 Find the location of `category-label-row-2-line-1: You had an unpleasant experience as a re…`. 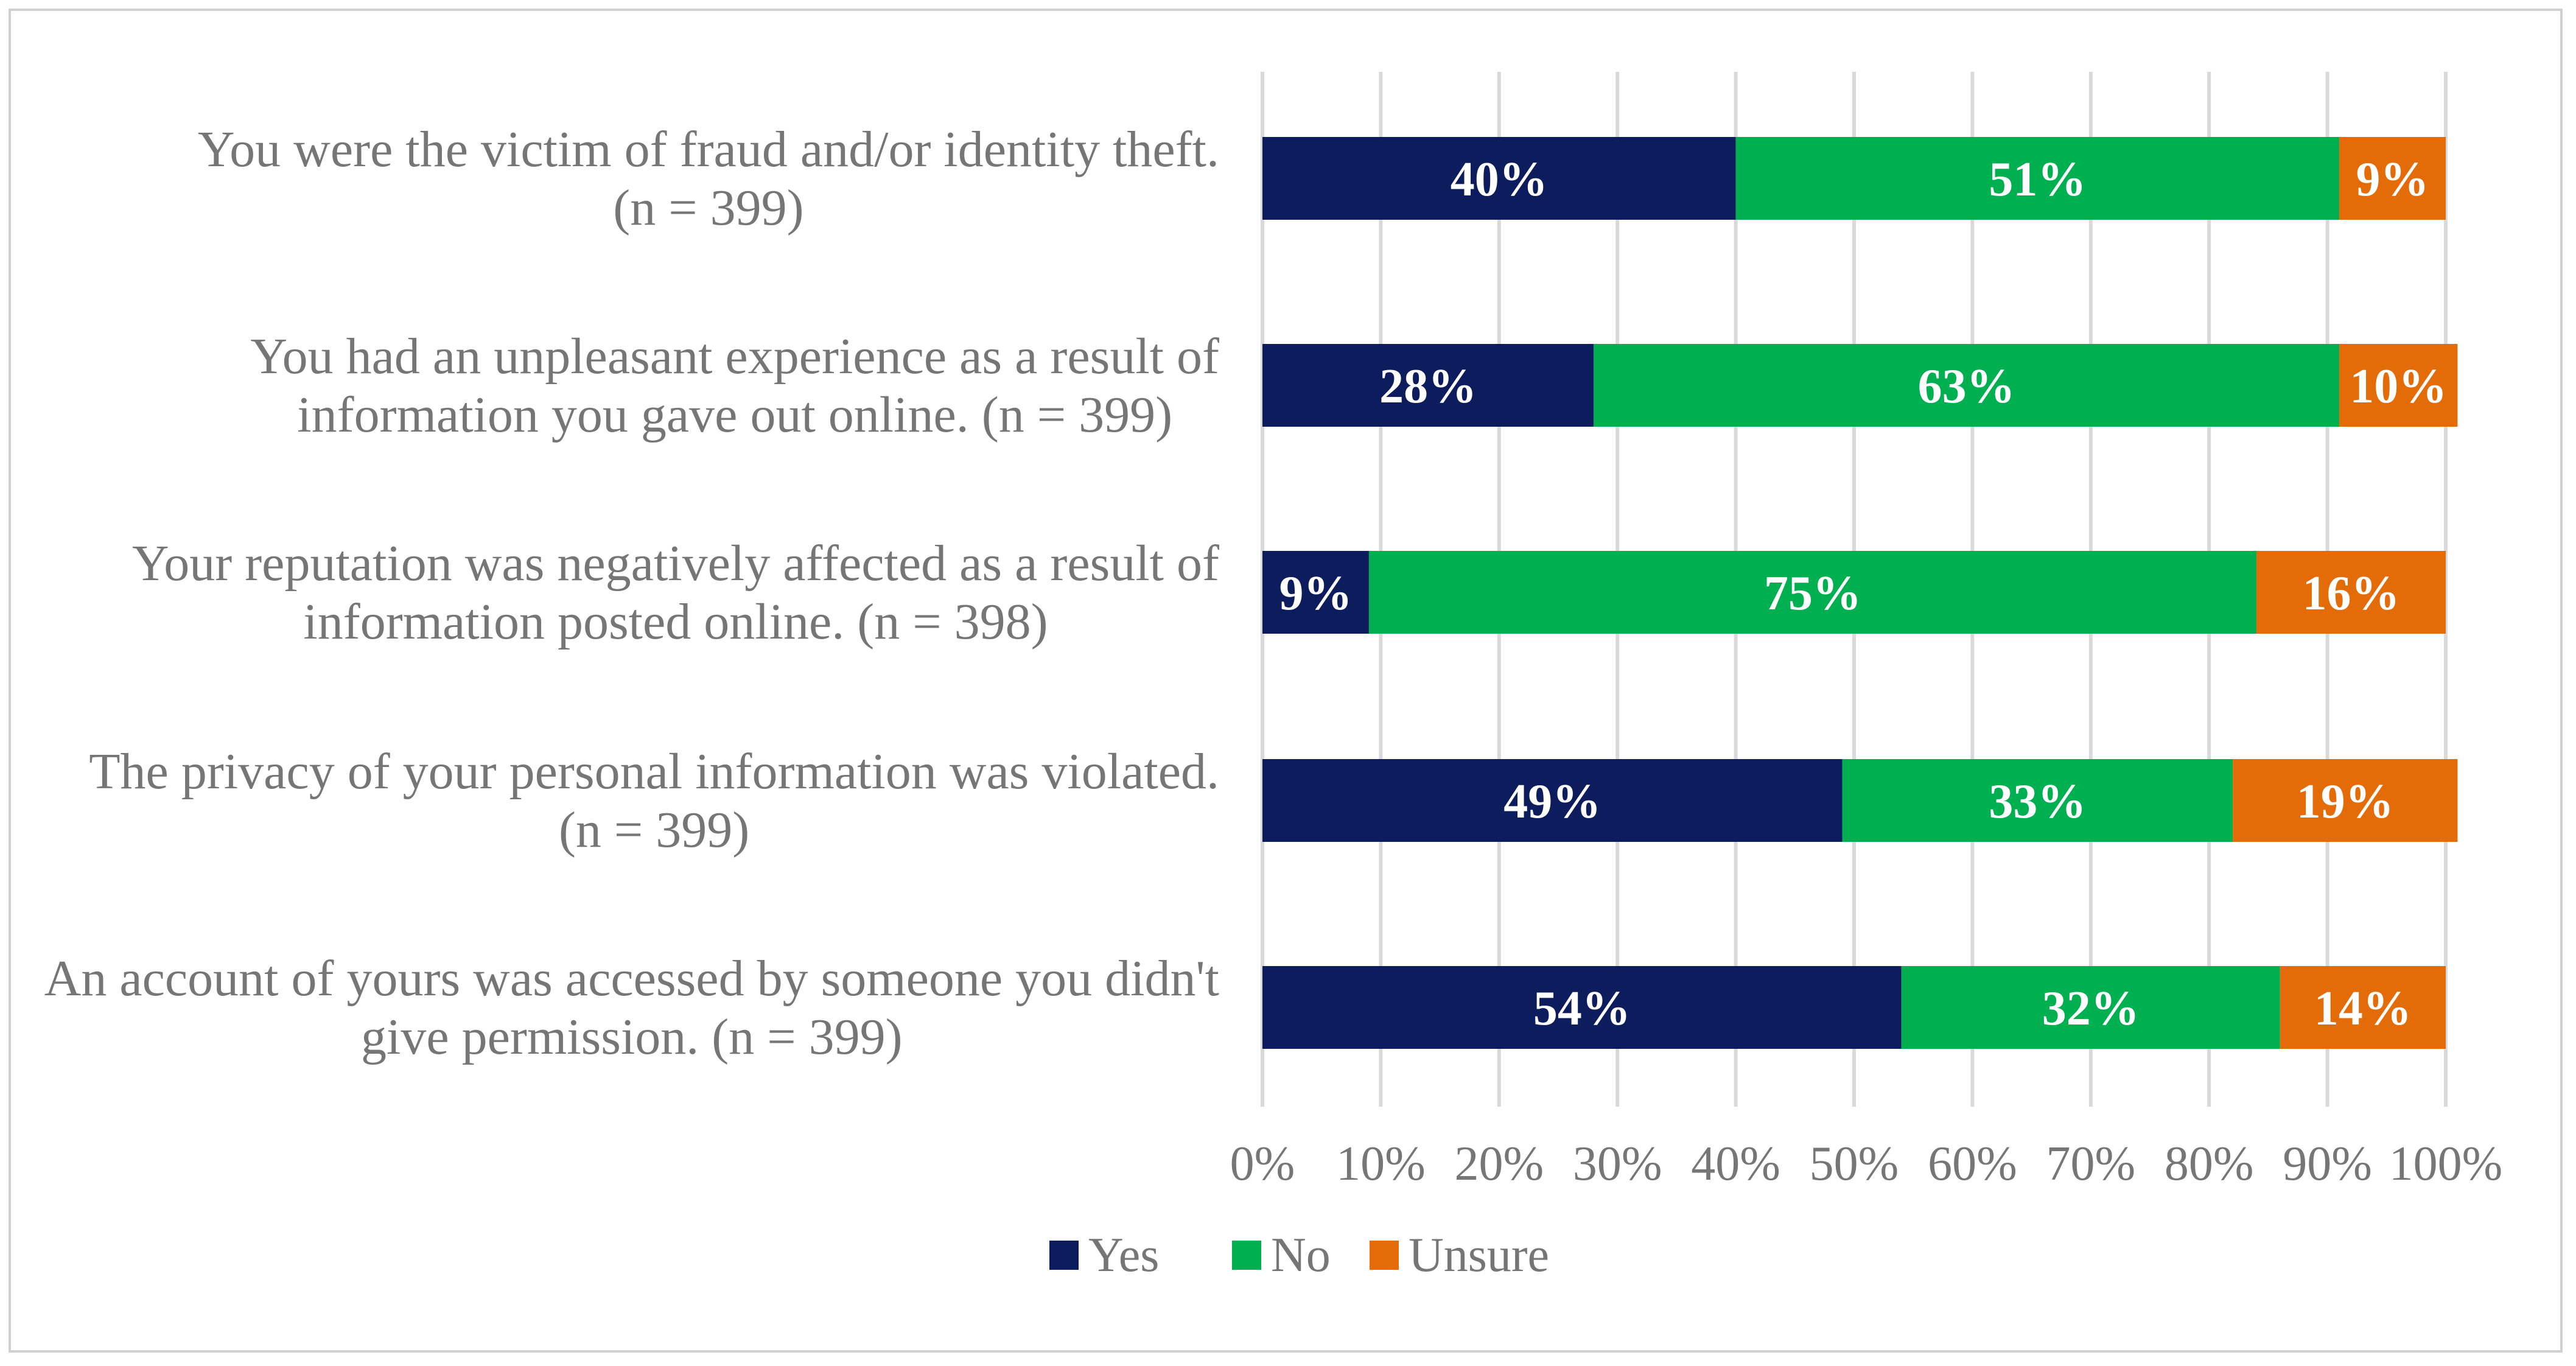

category-label-row-2-line-1: You had an unpleasant experience as a re… is located at coordinates (734, 357).